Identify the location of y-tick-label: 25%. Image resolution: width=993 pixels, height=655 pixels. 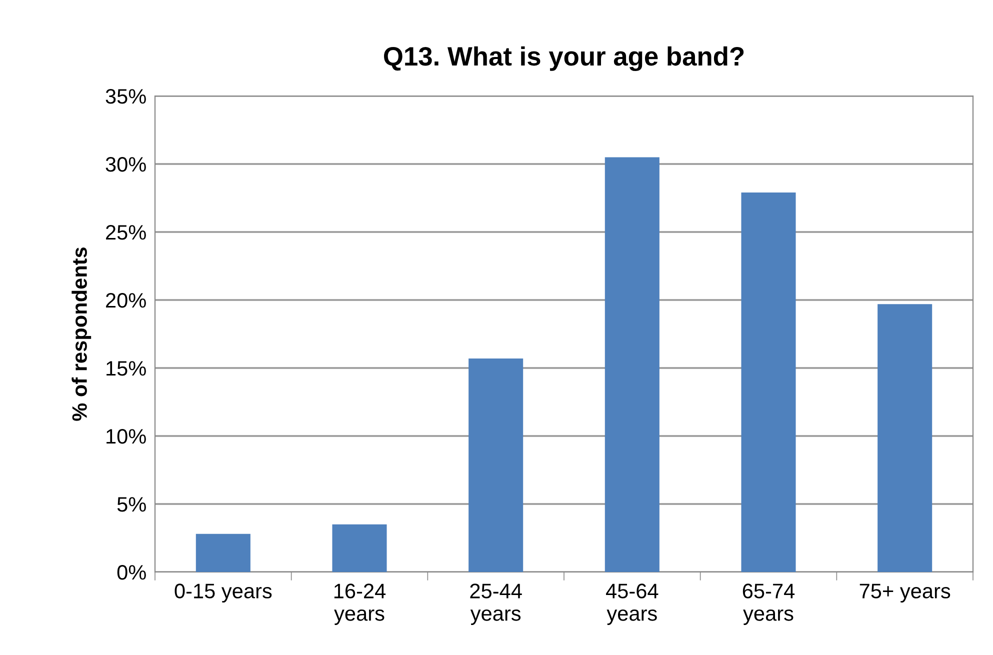
(126, 232).